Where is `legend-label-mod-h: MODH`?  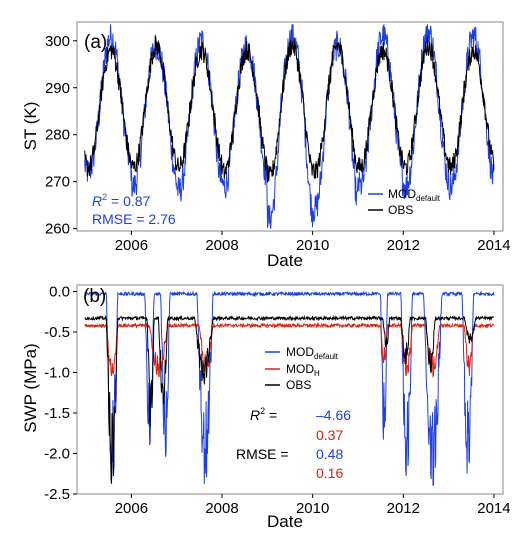 legend-label-mod-h: MODH is located at coordinates (303, 370).